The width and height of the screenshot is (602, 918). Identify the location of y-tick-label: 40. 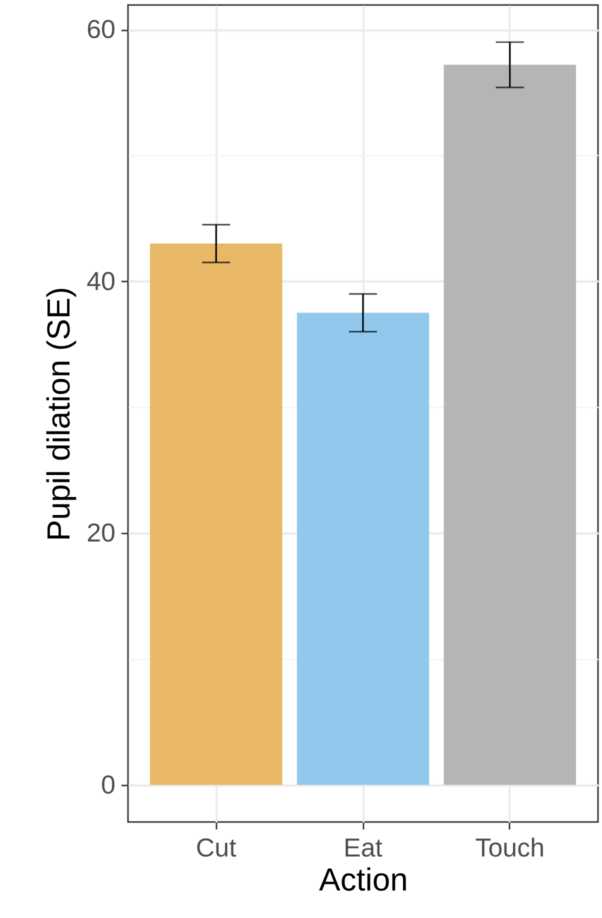
(101, 281).